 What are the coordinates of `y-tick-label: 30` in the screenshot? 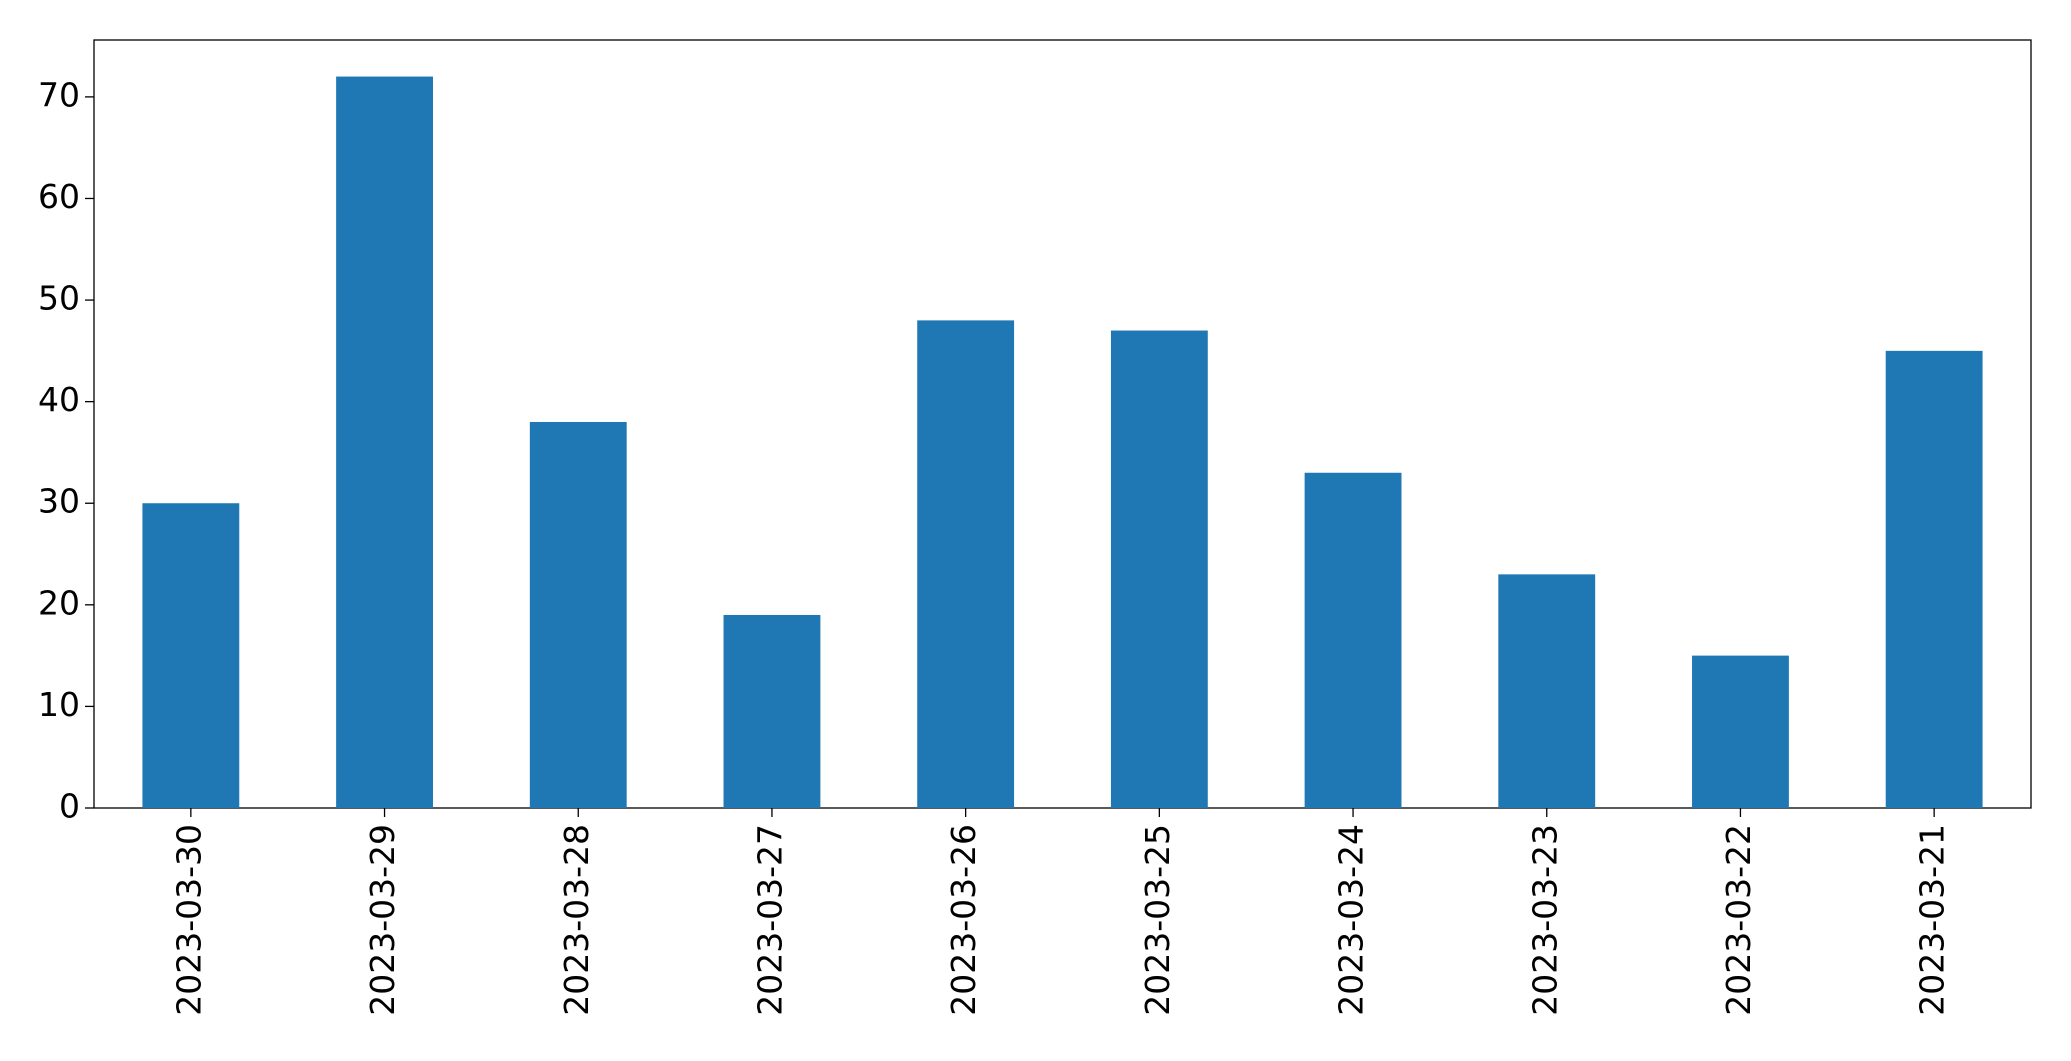 It's located at (59, 501).